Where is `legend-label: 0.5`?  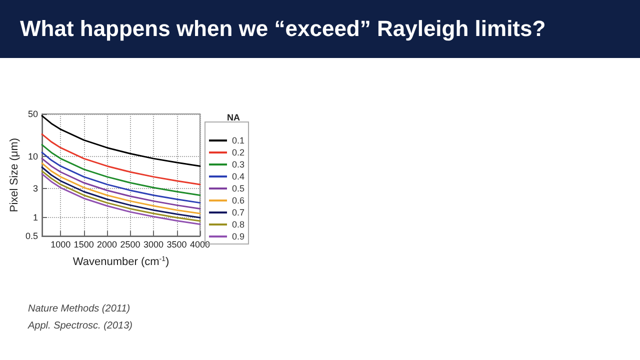 legend-label: 0.5 is located at coordinates (238, 189).